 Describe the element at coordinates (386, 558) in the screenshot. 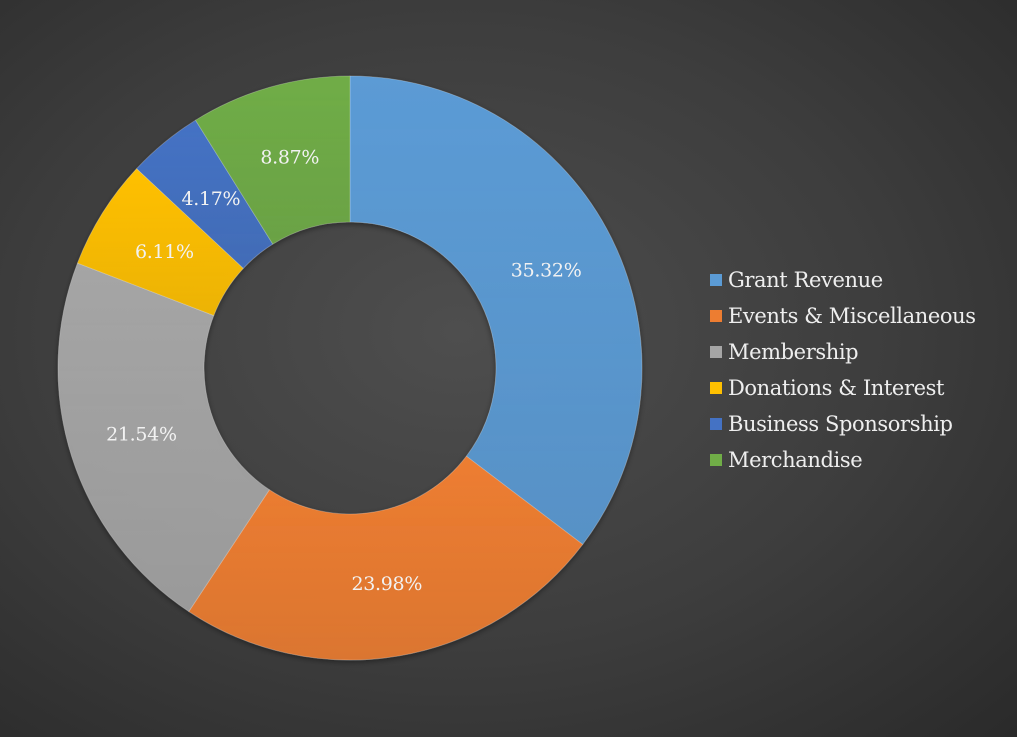

I see `slice-events-and-miscellaneous` at that location.